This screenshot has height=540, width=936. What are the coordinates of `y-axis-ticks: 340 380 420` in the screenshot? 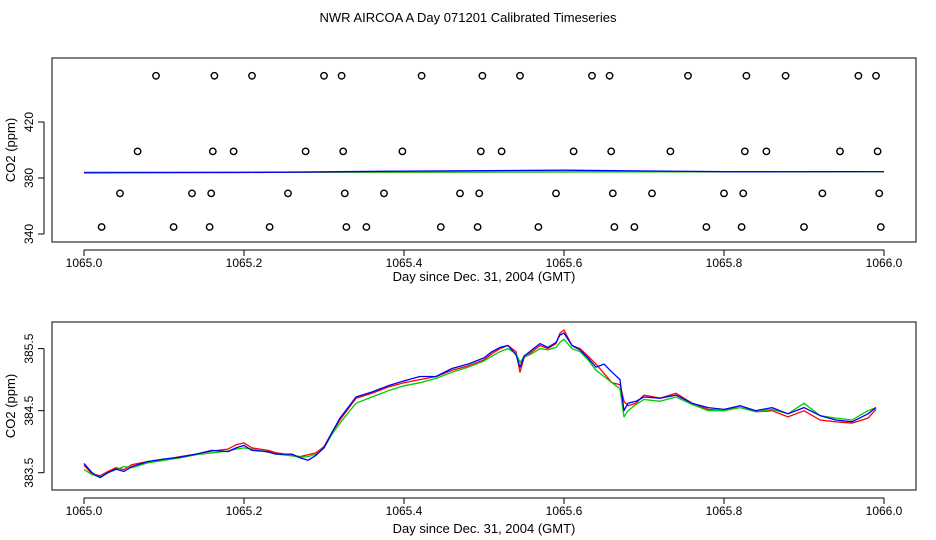 It's located at (33, 178).